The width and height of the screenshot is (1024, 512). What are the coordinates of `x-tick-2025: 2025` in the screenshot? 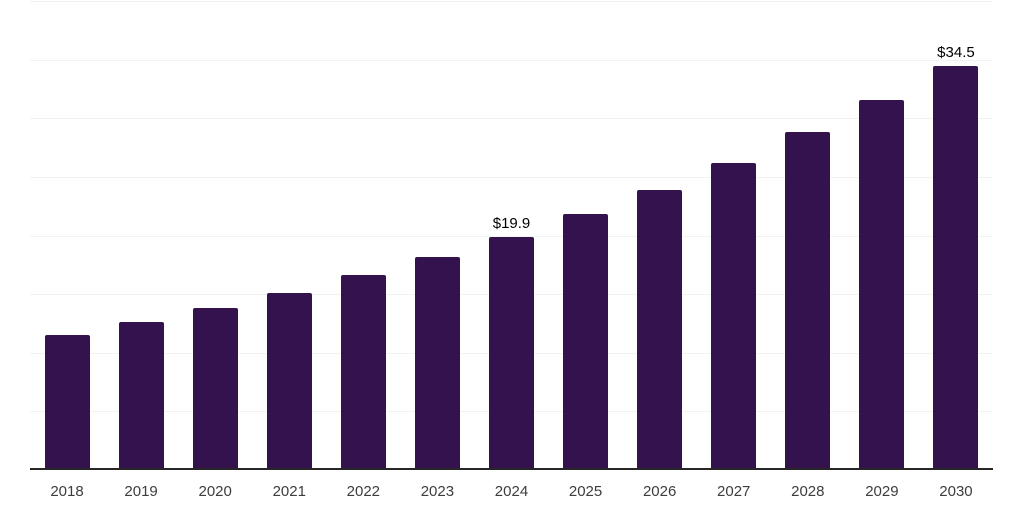 It's located at (585, 491).